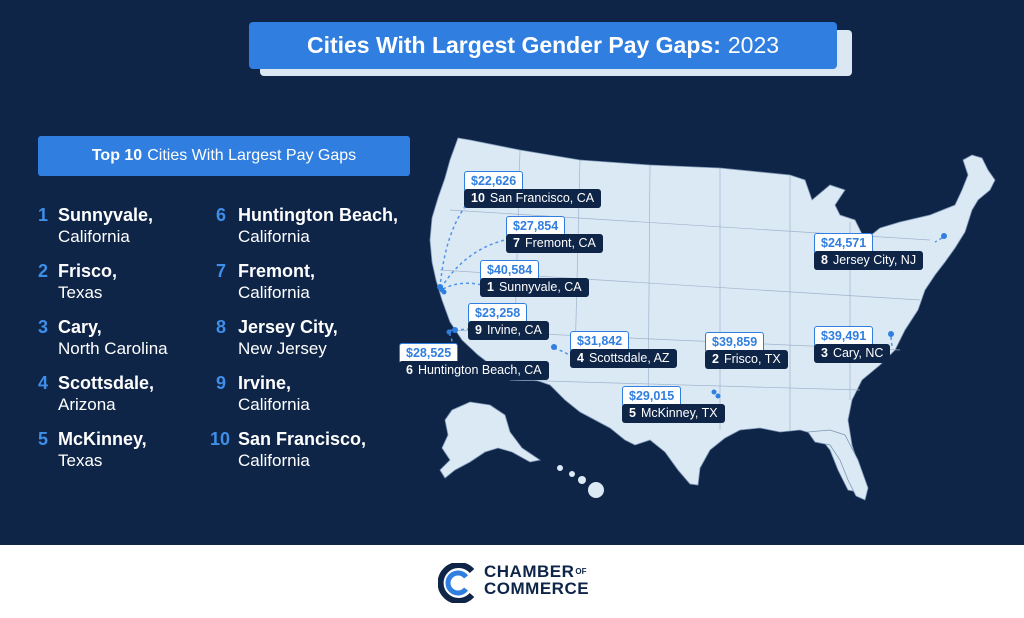 The height and width of the screenshot is (618, 1024). I want to click on dot-mckinney, so click(718, 396).